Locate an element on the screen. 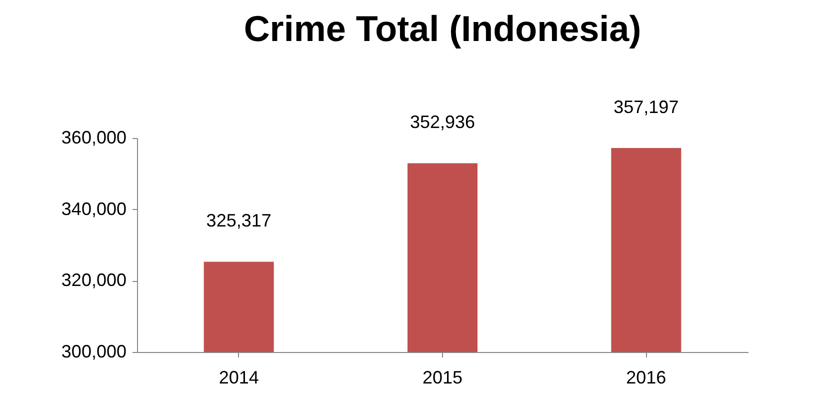 The width and height of the screenshot is (828, 402). x-tick-label: 2015 is located at coordinates (442, 378).